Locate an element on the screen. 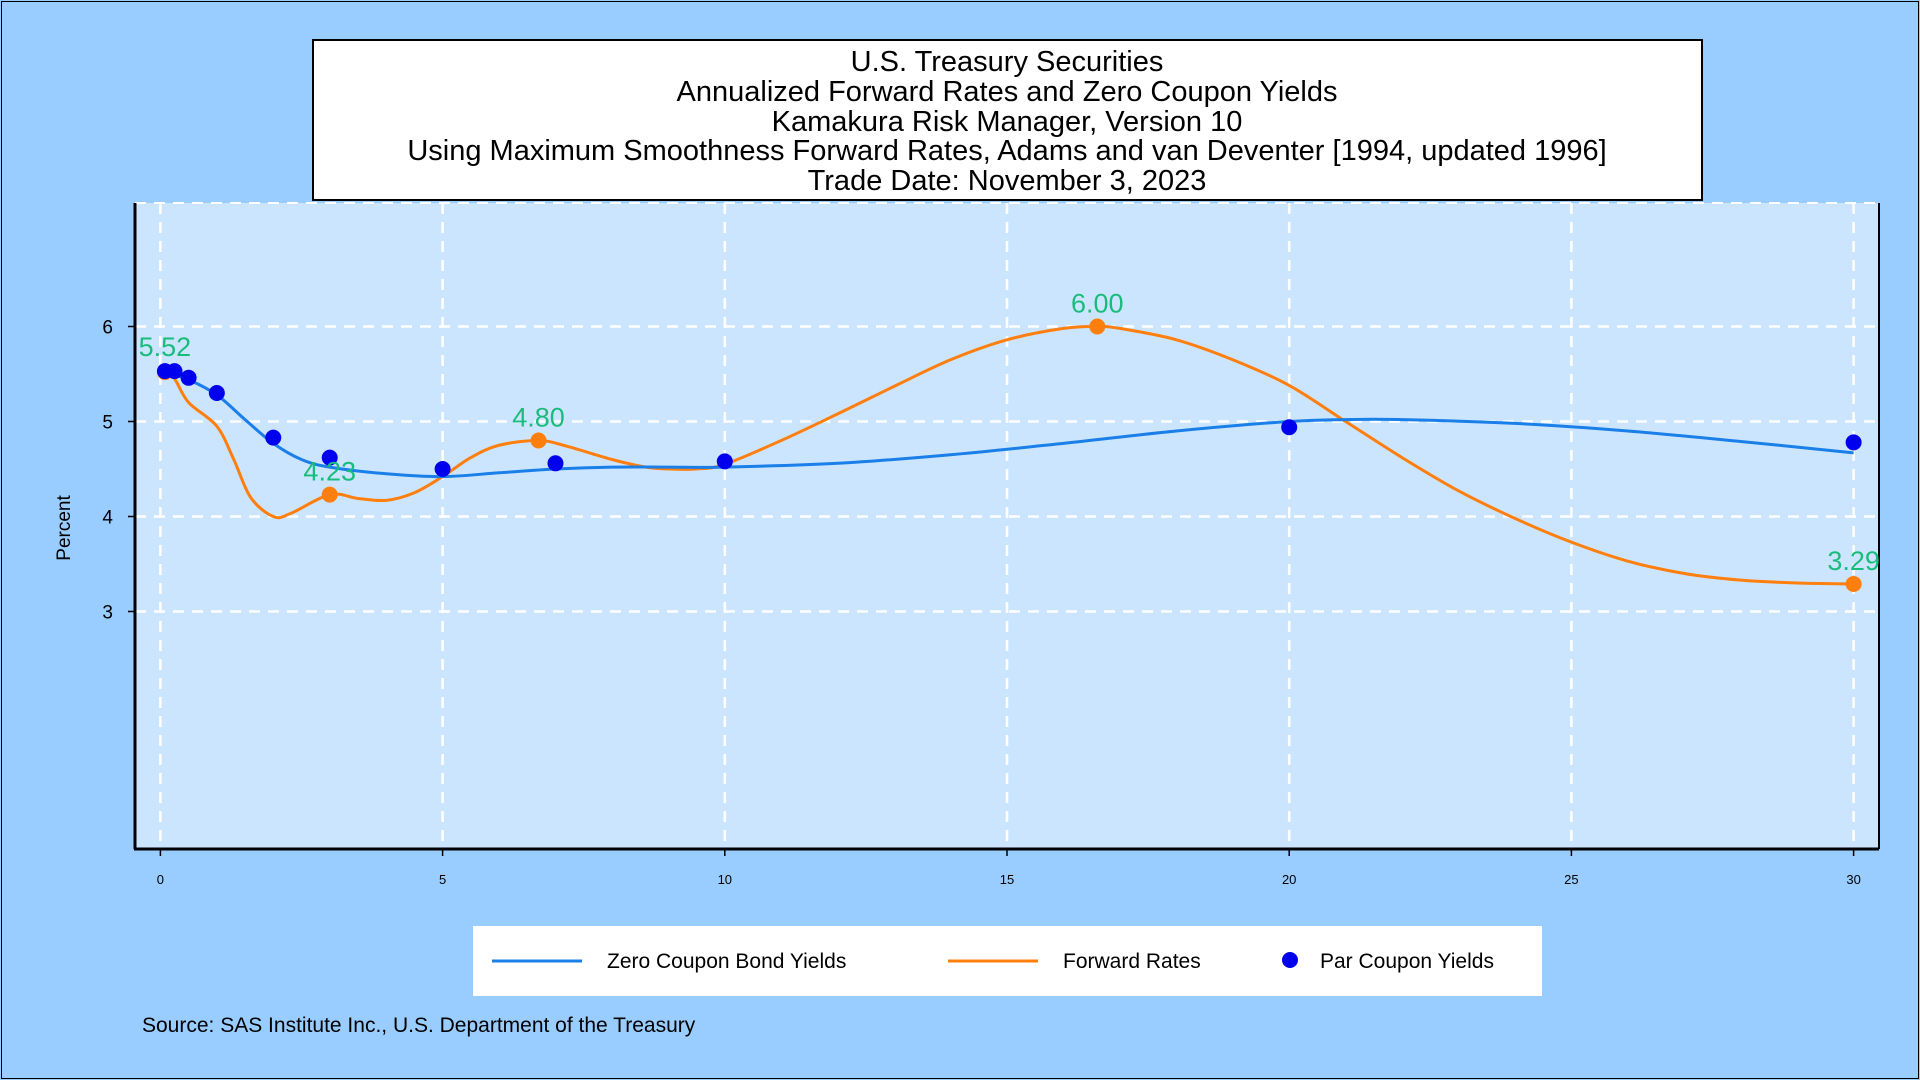  x-tick-label-25: 25 is located at coordinates (1571, 879).